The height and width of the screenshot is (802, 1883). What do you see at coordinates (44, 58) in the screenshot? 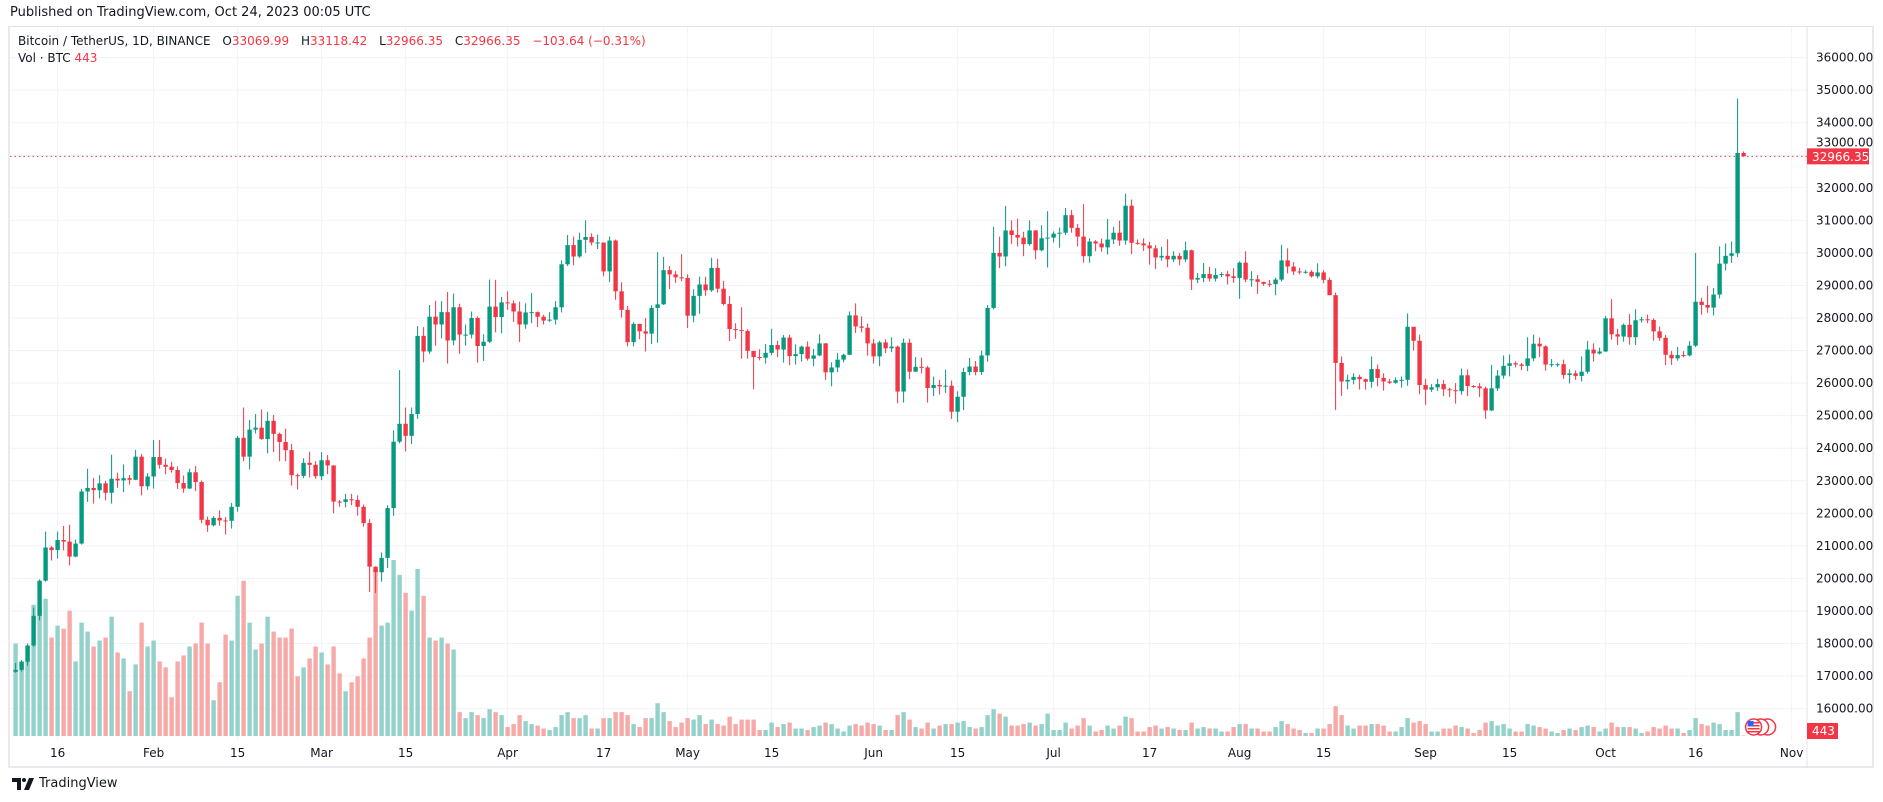
I see `volume-label: Vol · BTC` at bounding box center [44, 58].